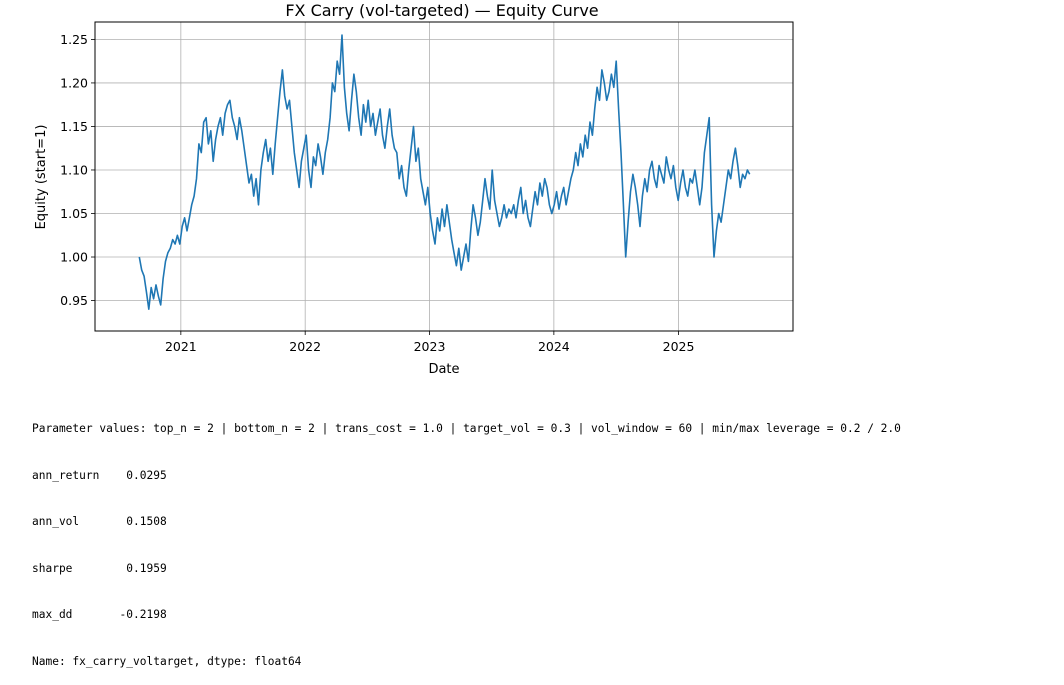  Describe the element at coordinates (99, 521) in the screenshot. I see `output-ann-vol: ann_vol 0.1508` at that location.